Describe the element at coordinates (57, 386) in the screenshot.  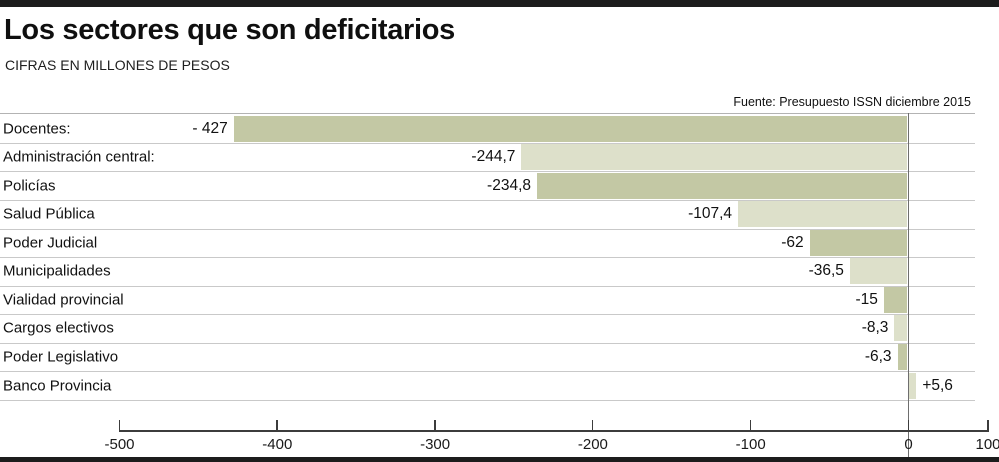
I see `category-label: Banco Provincia` at that location.